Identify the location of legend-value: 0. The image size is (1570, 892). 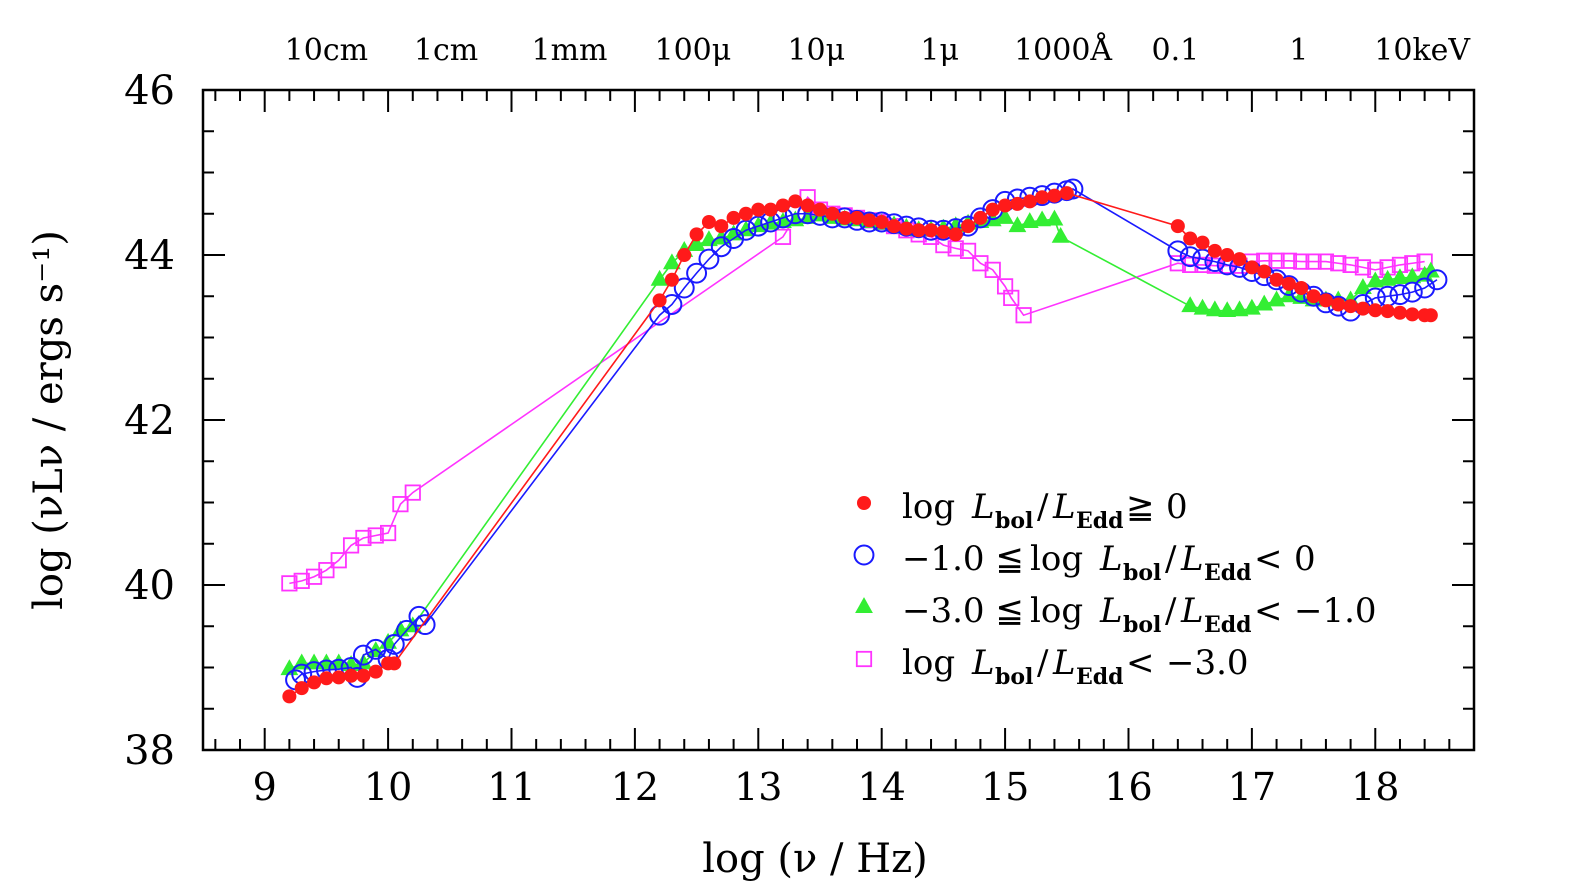
(1177, 507).